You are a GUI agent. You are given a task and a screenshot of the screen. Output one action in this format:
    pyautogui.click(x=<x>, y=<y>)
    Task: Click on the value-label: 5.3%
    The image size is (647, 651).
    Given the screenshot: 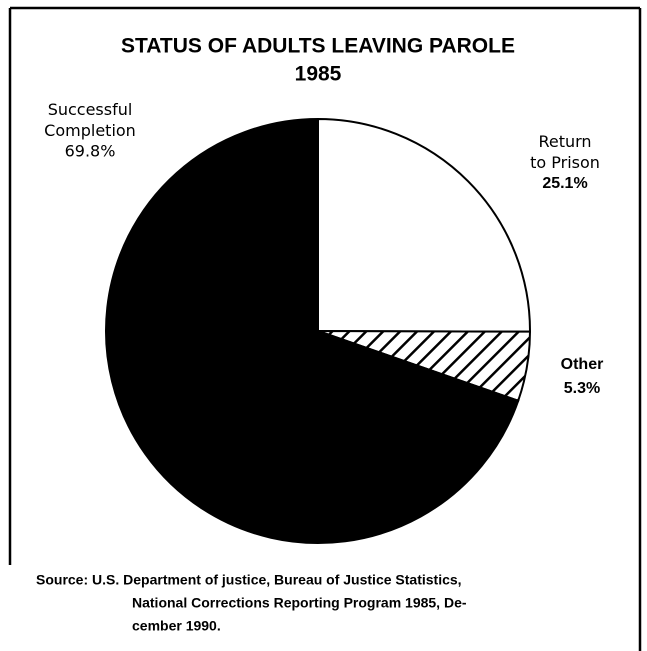 What is the action you would take?
    pyautogui.click(x=582, y=388)
    